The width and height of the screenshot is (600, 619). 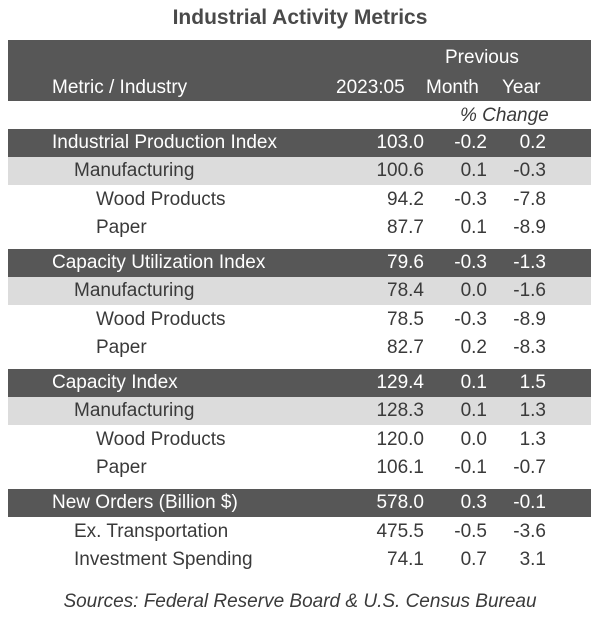 What do you see at coordinates (400, 439) in the screenshot?
I see `row-value: 120.0` at bounding box center [400, 439].